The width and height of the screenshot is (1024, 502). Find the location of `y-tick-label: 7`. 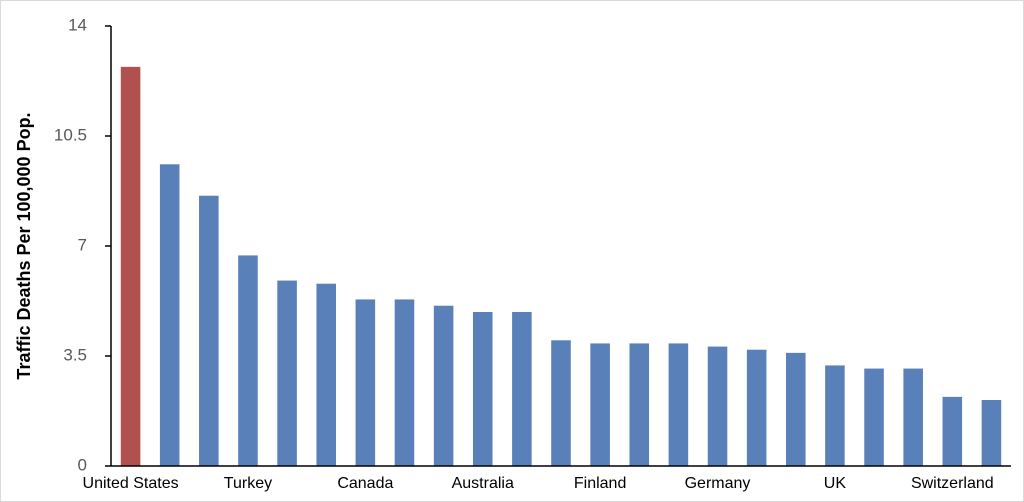

y-tick-label: 7 is located at coordinates (82, 244).